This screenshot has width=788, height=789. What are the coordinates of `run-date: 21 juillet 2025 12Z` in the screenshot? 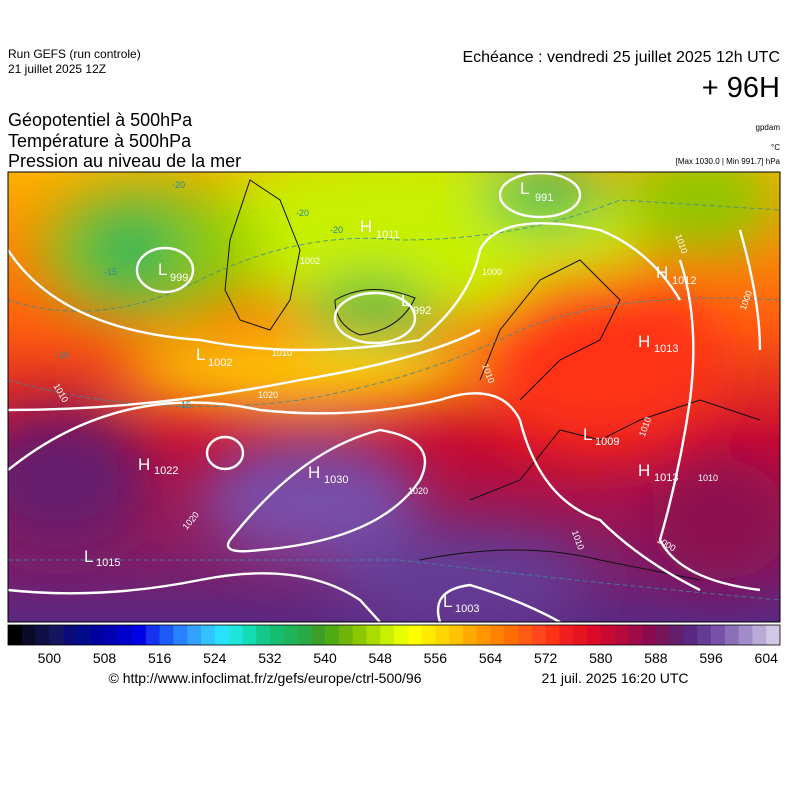 It's located at (57, 69).